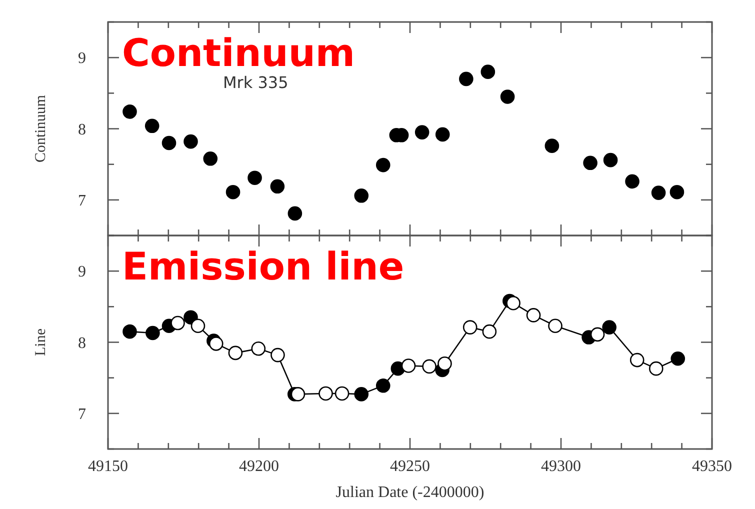  I want to click on y-axis-title: Line, so click(41, 342).